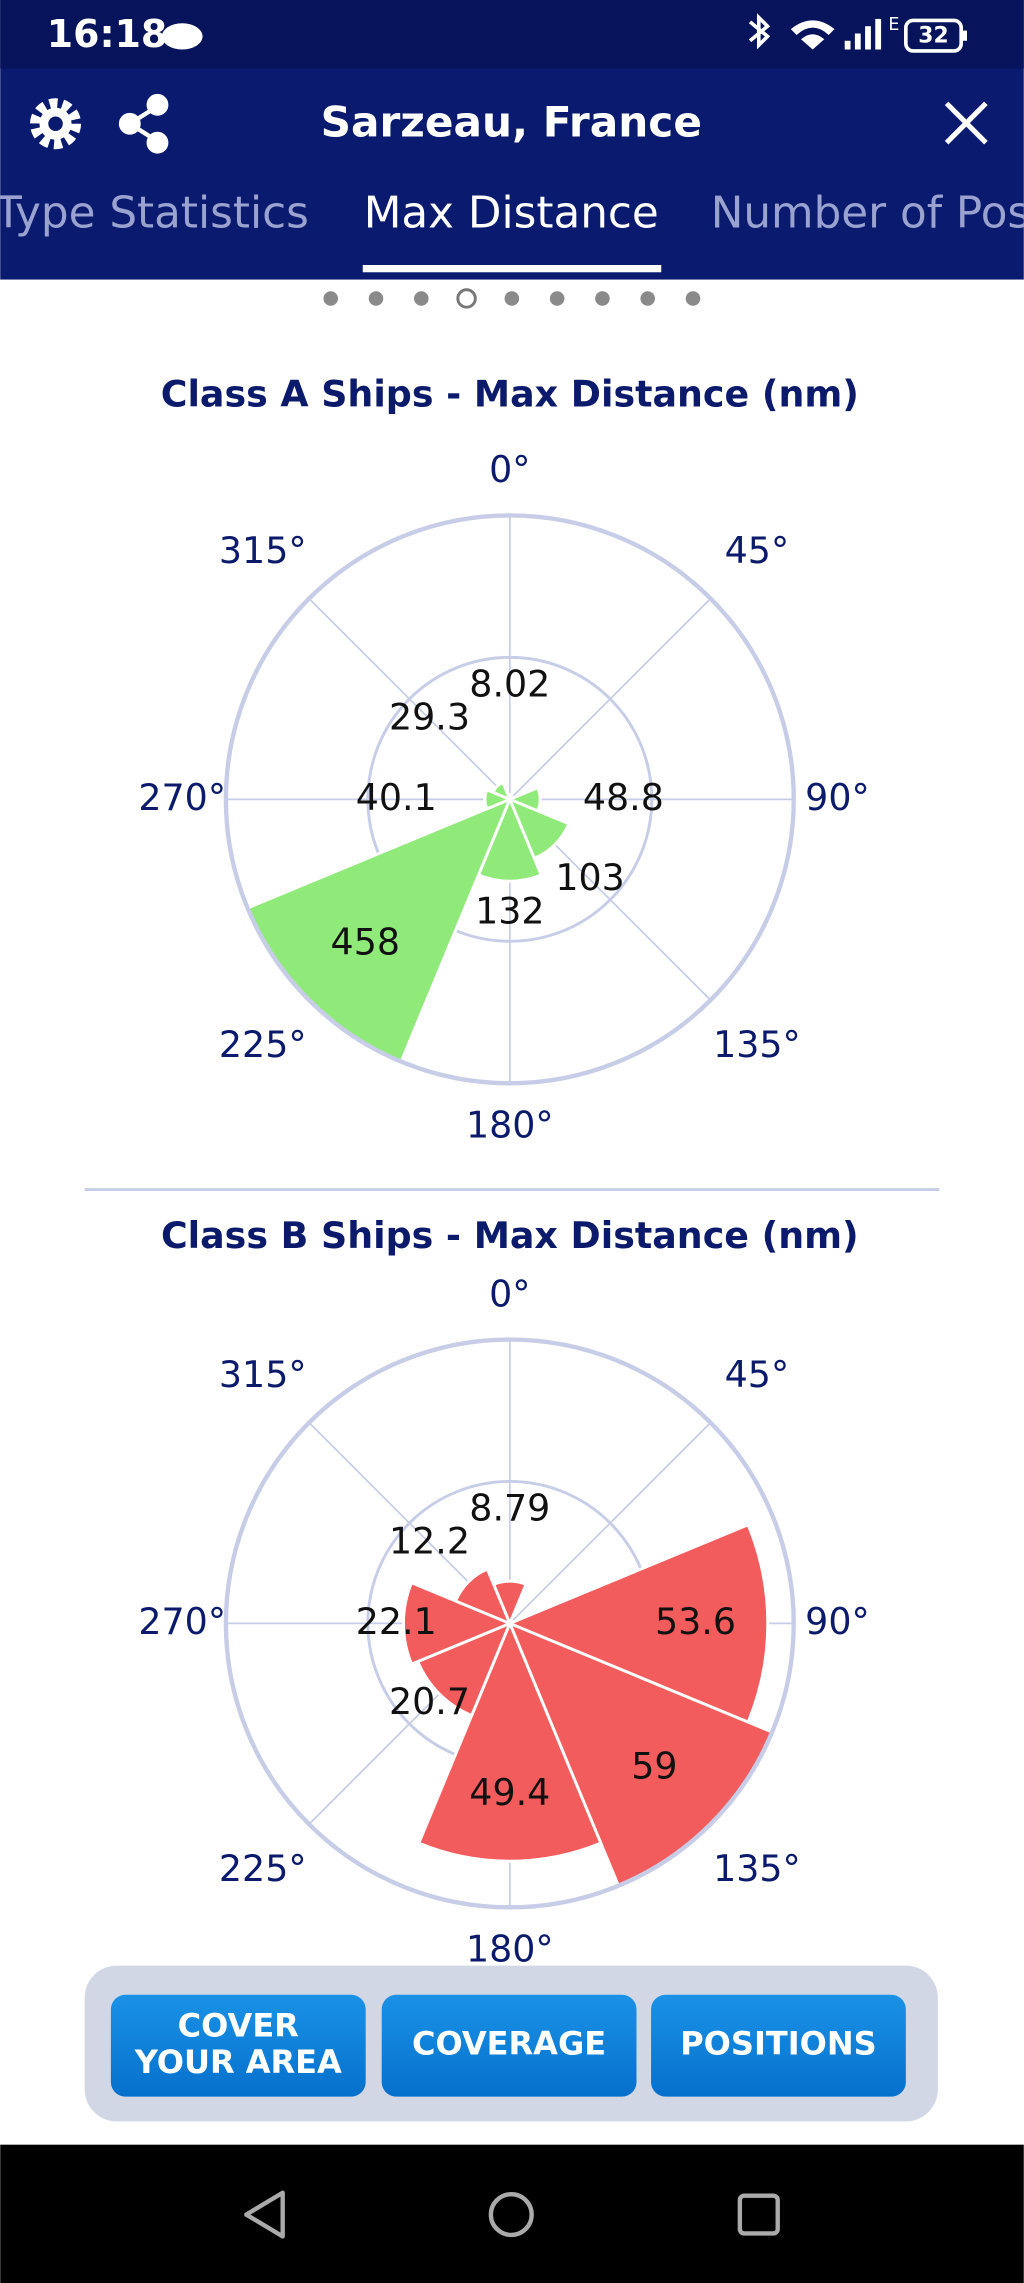  What do you see at coordinates (623, 797) in the screenshot?
I see `data-label: 48.8` at bounding box center [623, 797].